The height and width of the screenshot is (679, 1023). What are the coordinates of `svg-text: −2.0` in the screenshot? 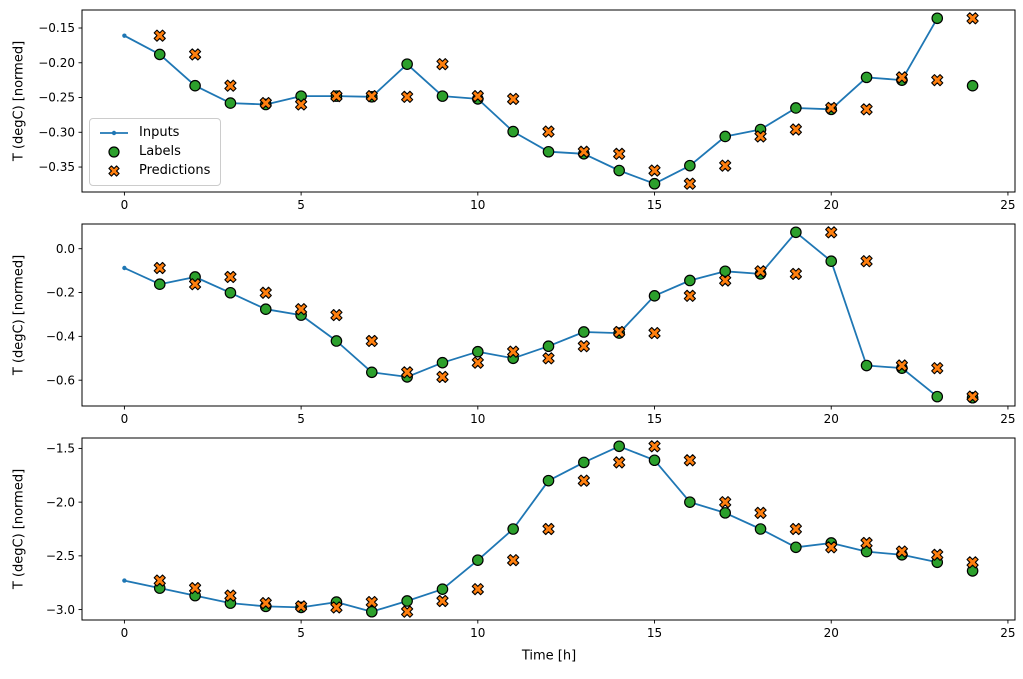 It's located at (60, 502).